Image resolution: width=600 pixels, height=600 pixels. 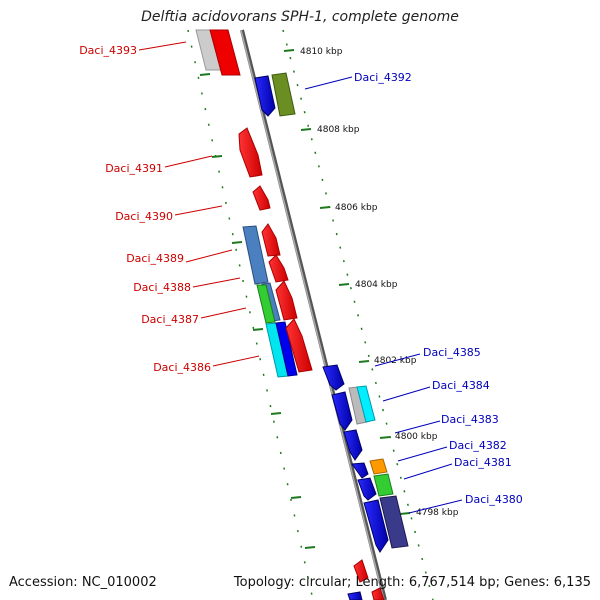 I want to click on kbp-label: 4806 kbp, so click(x=356, y=208).